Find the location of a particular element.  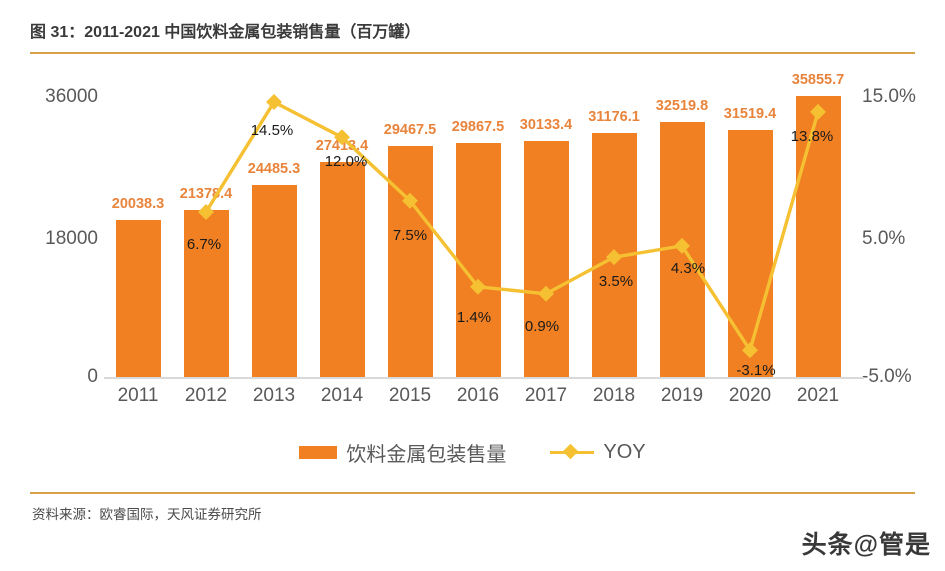

source-note: 资料来源：欧睿国际，天风证券研究所 is located at coordinates (147, 514).